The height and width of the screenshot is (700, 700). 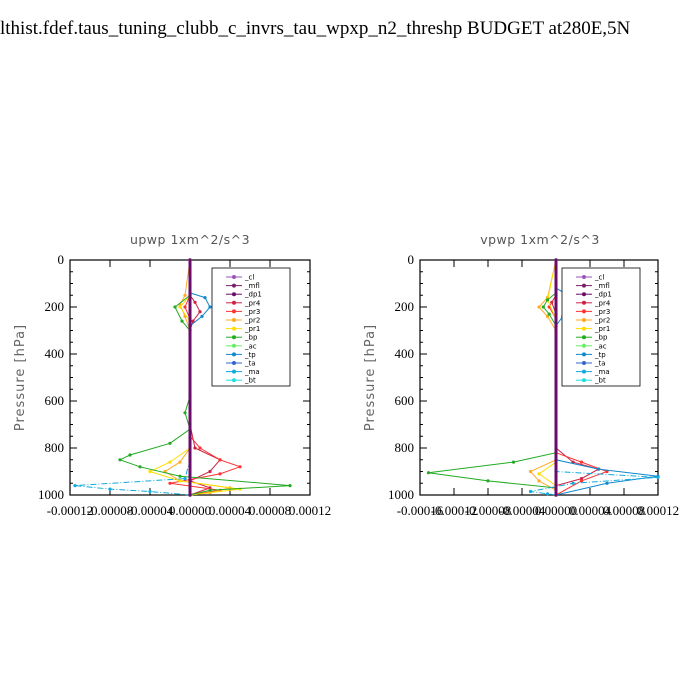 I want to click on x-tick-label: 0.00000, so click(x=190, y=510).